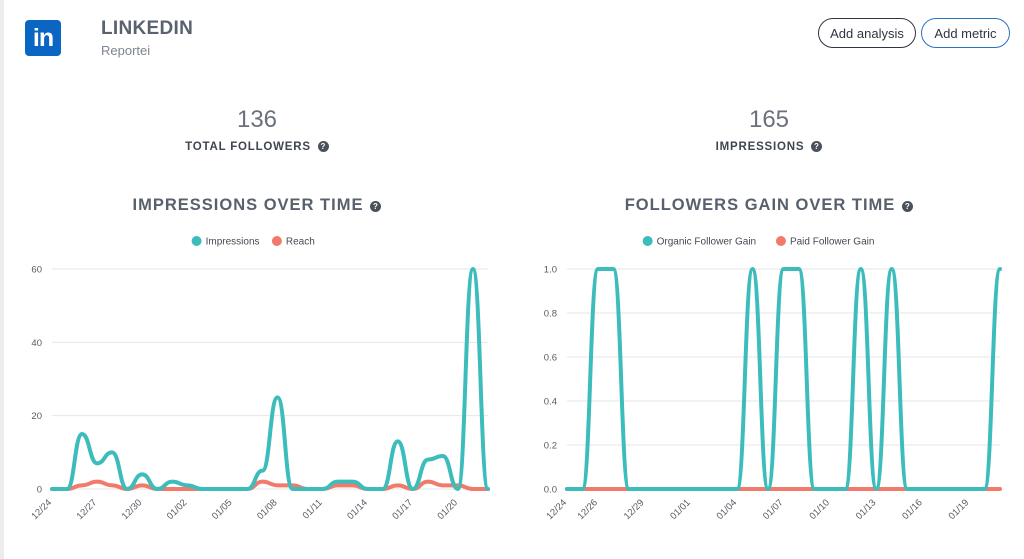 The width and height of the screenshot is (1024, 559). I want to click on legend-label: Reach, so click(300, 242).